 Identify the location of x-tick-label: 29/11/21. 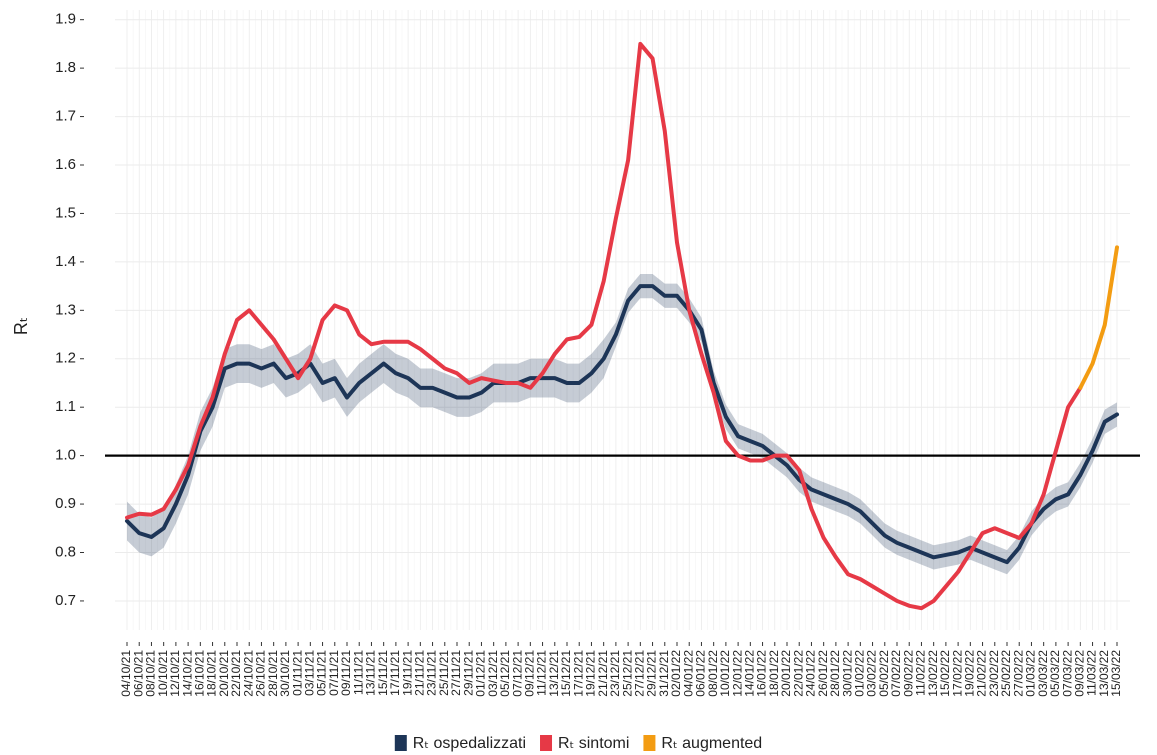
(468, 673).